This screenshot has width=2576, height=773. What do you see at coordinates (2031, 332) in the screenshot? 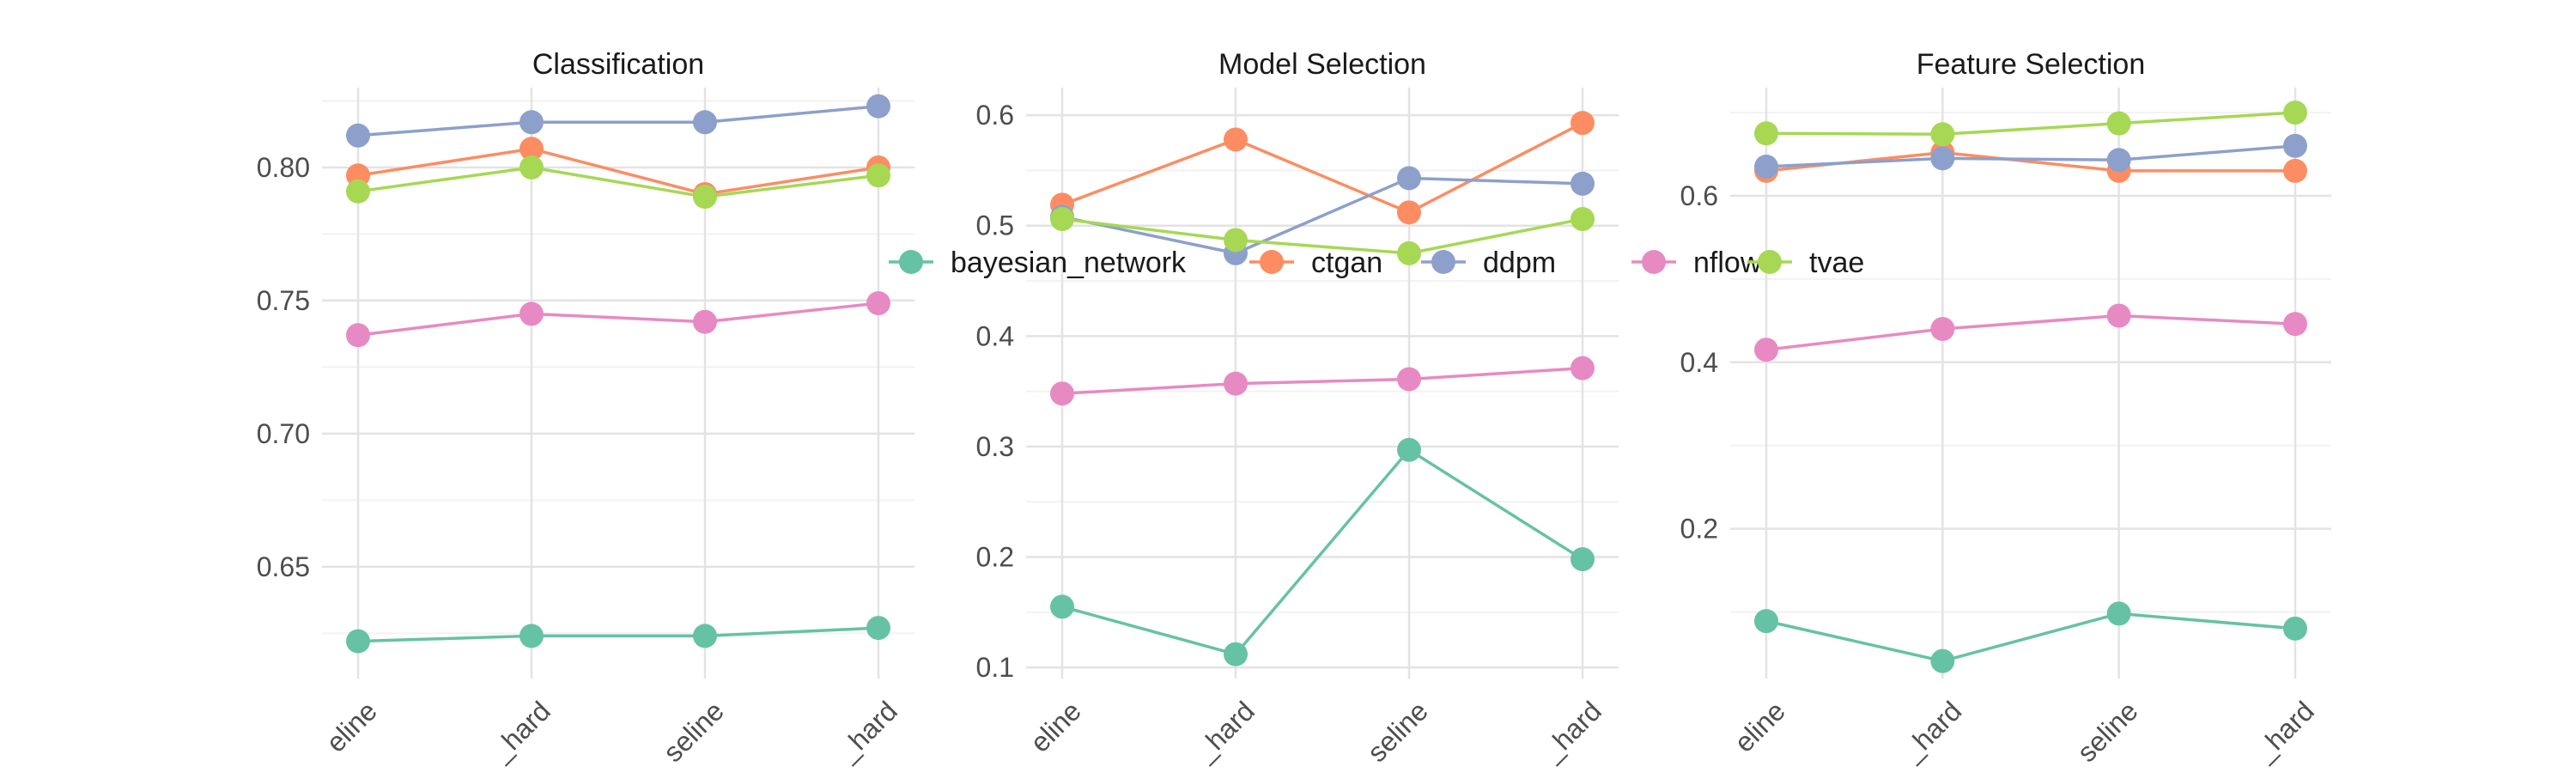
I see `series-nflow` at bounding box center [2031, 332].